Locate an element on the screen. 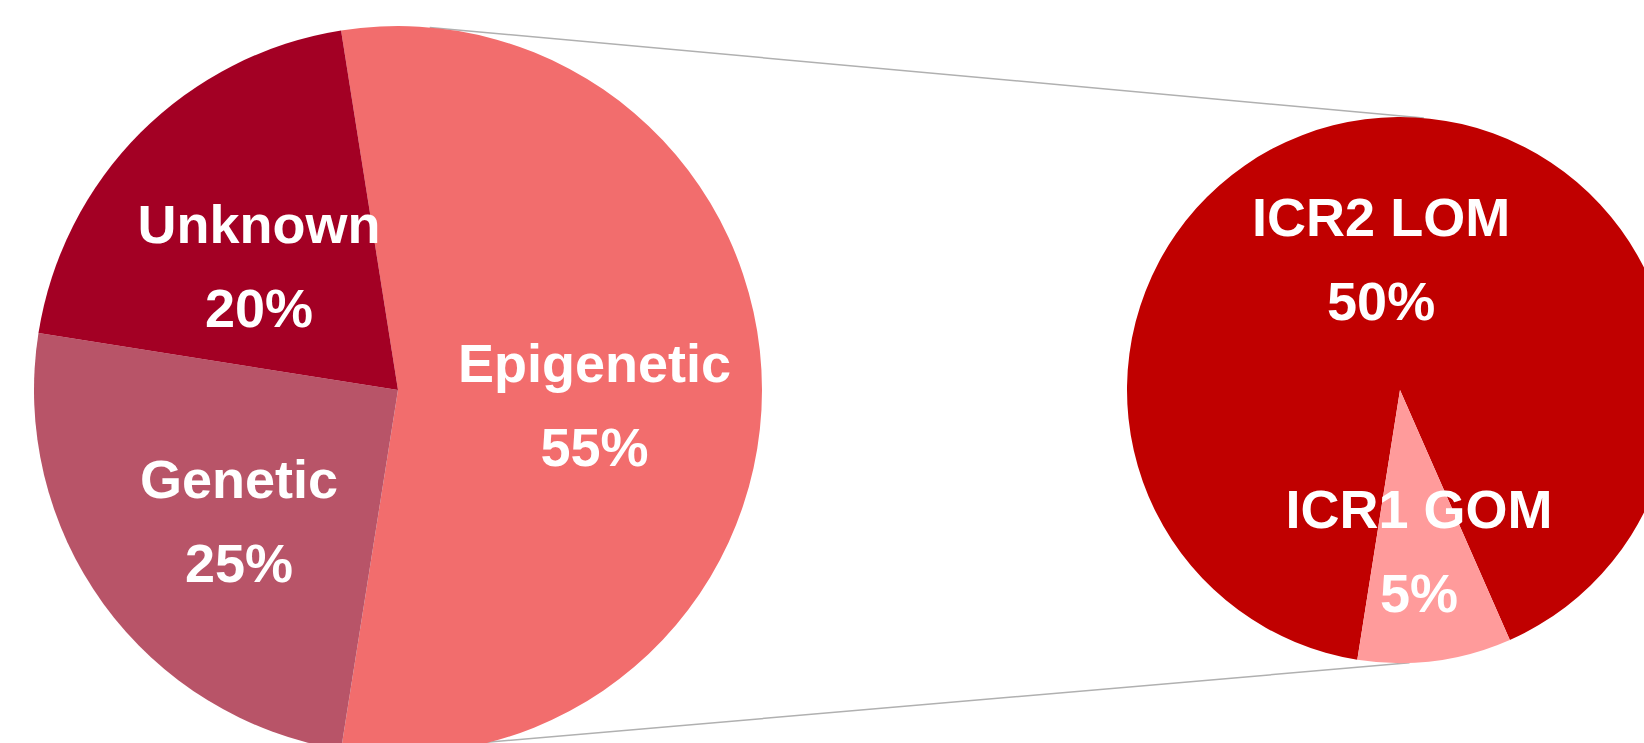 The height and width of the screenshot is (743, 1644). slice-label: ICR2 LOM is located at coordinates (1381, 216).